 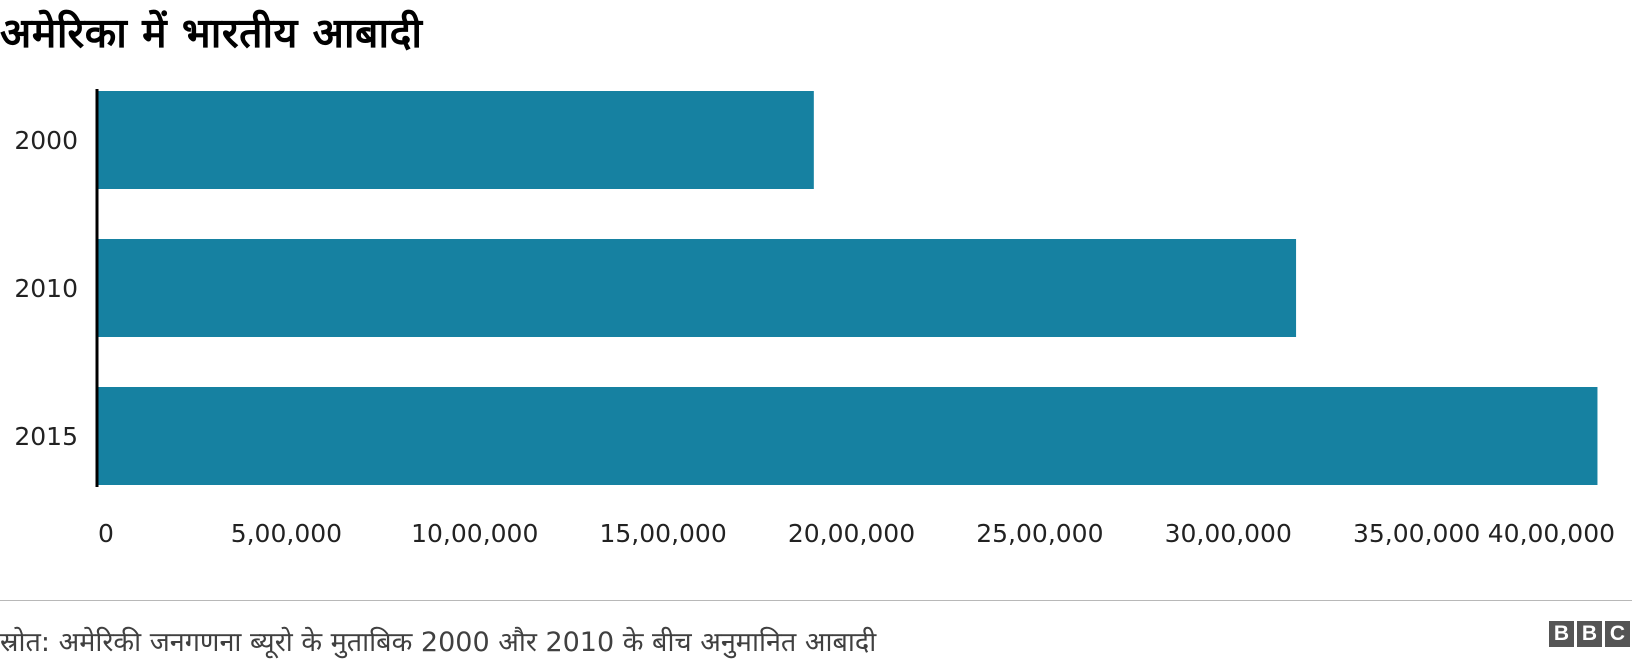 What do you see at coordinates (46, 140) in the screenshot?
I see `y-tick-label: 2000` at bounding box center [46, 140].